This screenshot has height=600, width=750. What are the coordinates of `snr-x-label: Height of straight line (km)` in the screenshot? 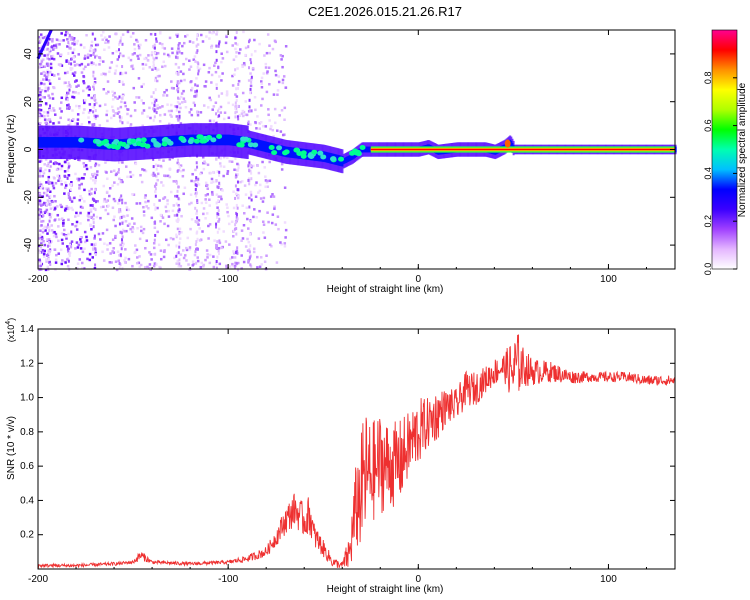 It's located at (385, 589).